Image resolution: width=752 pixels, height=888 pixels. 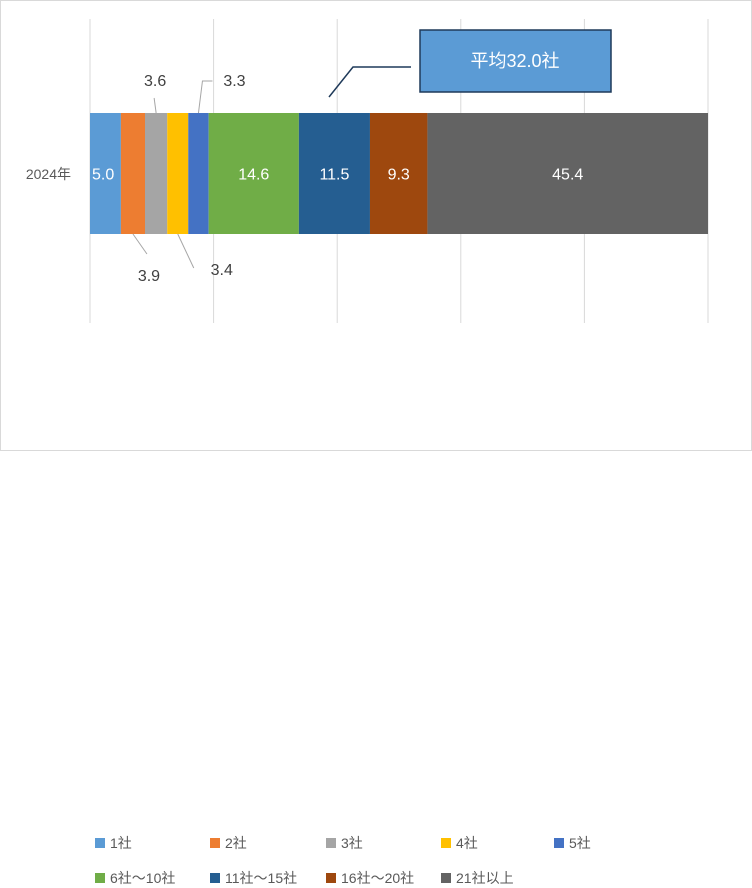 What do you see at coordinates (234, 81) in the screenshot?
I see `data-label-5: 3.3` at bounding box center [234, 81].